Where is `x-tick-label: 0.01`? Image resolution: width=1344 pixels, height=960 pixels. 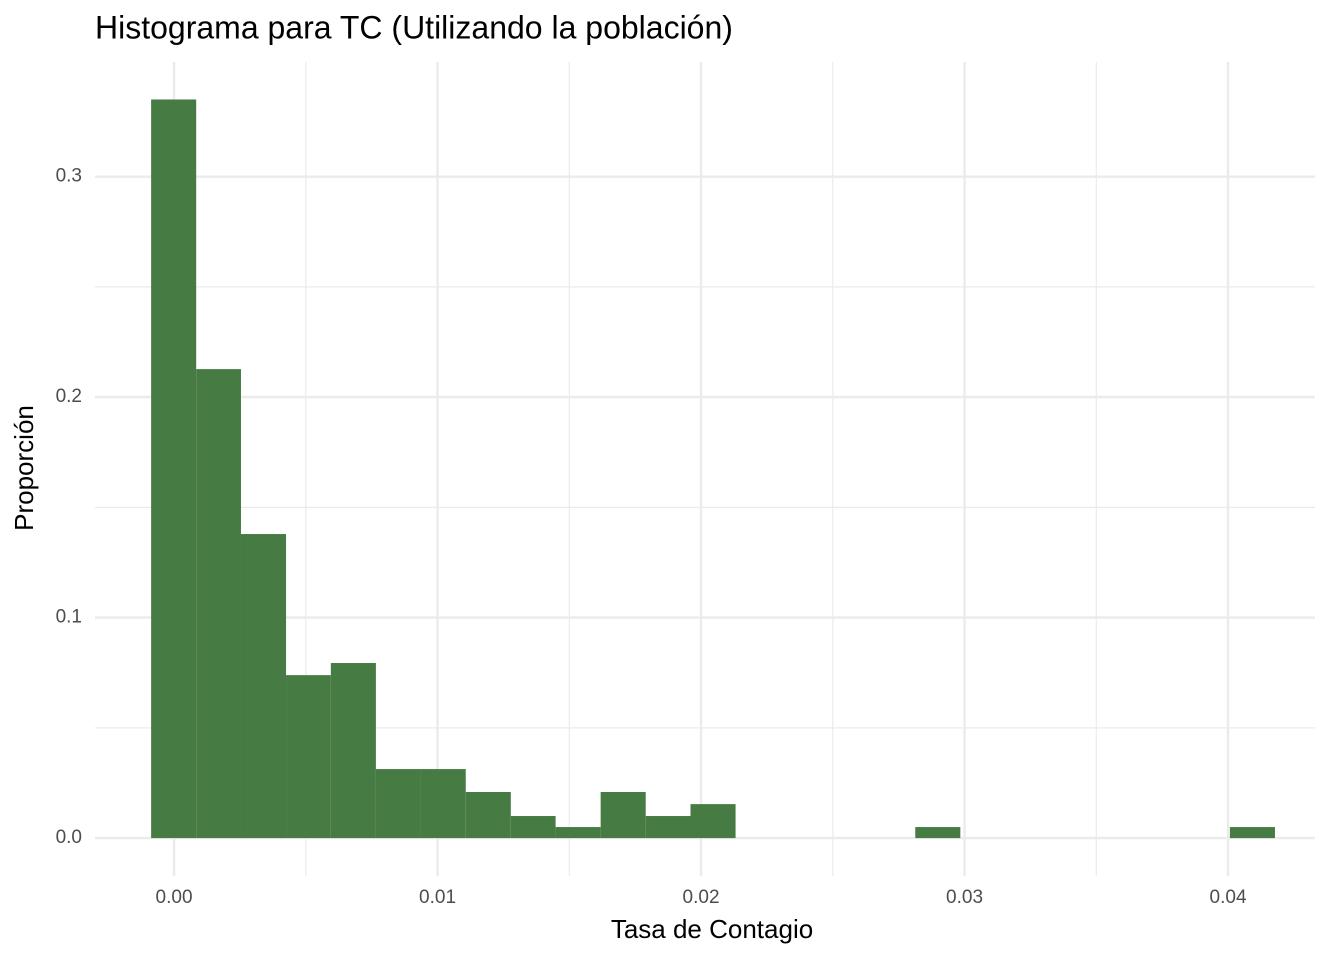 x-tick-label: 0.01 is located at coordinates (437, 897).